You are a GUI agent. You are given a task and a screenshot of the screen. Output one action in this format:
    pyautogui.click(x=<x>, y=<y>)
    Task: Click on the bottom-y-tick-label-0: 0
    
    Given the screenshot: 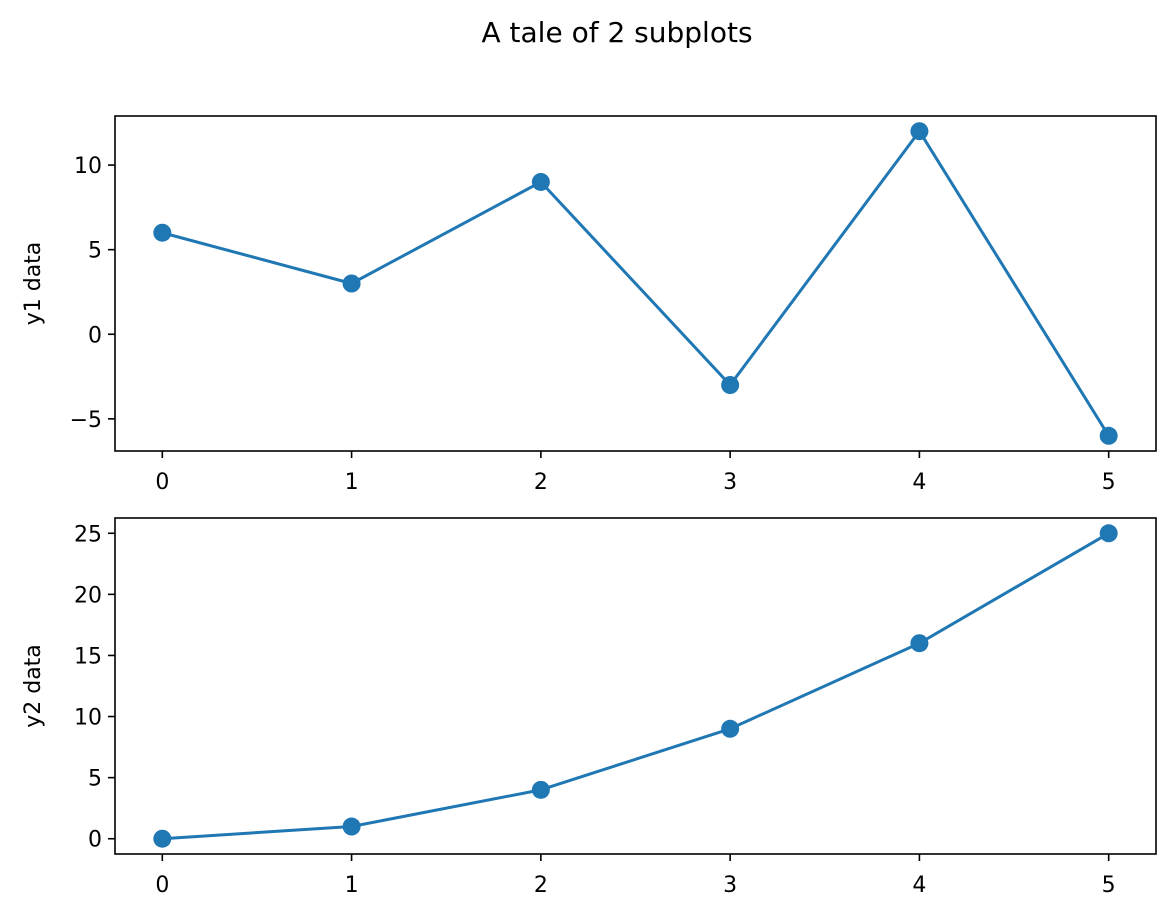 What is the action you would take?
    pyautogui.click(x=95, y=840)
    